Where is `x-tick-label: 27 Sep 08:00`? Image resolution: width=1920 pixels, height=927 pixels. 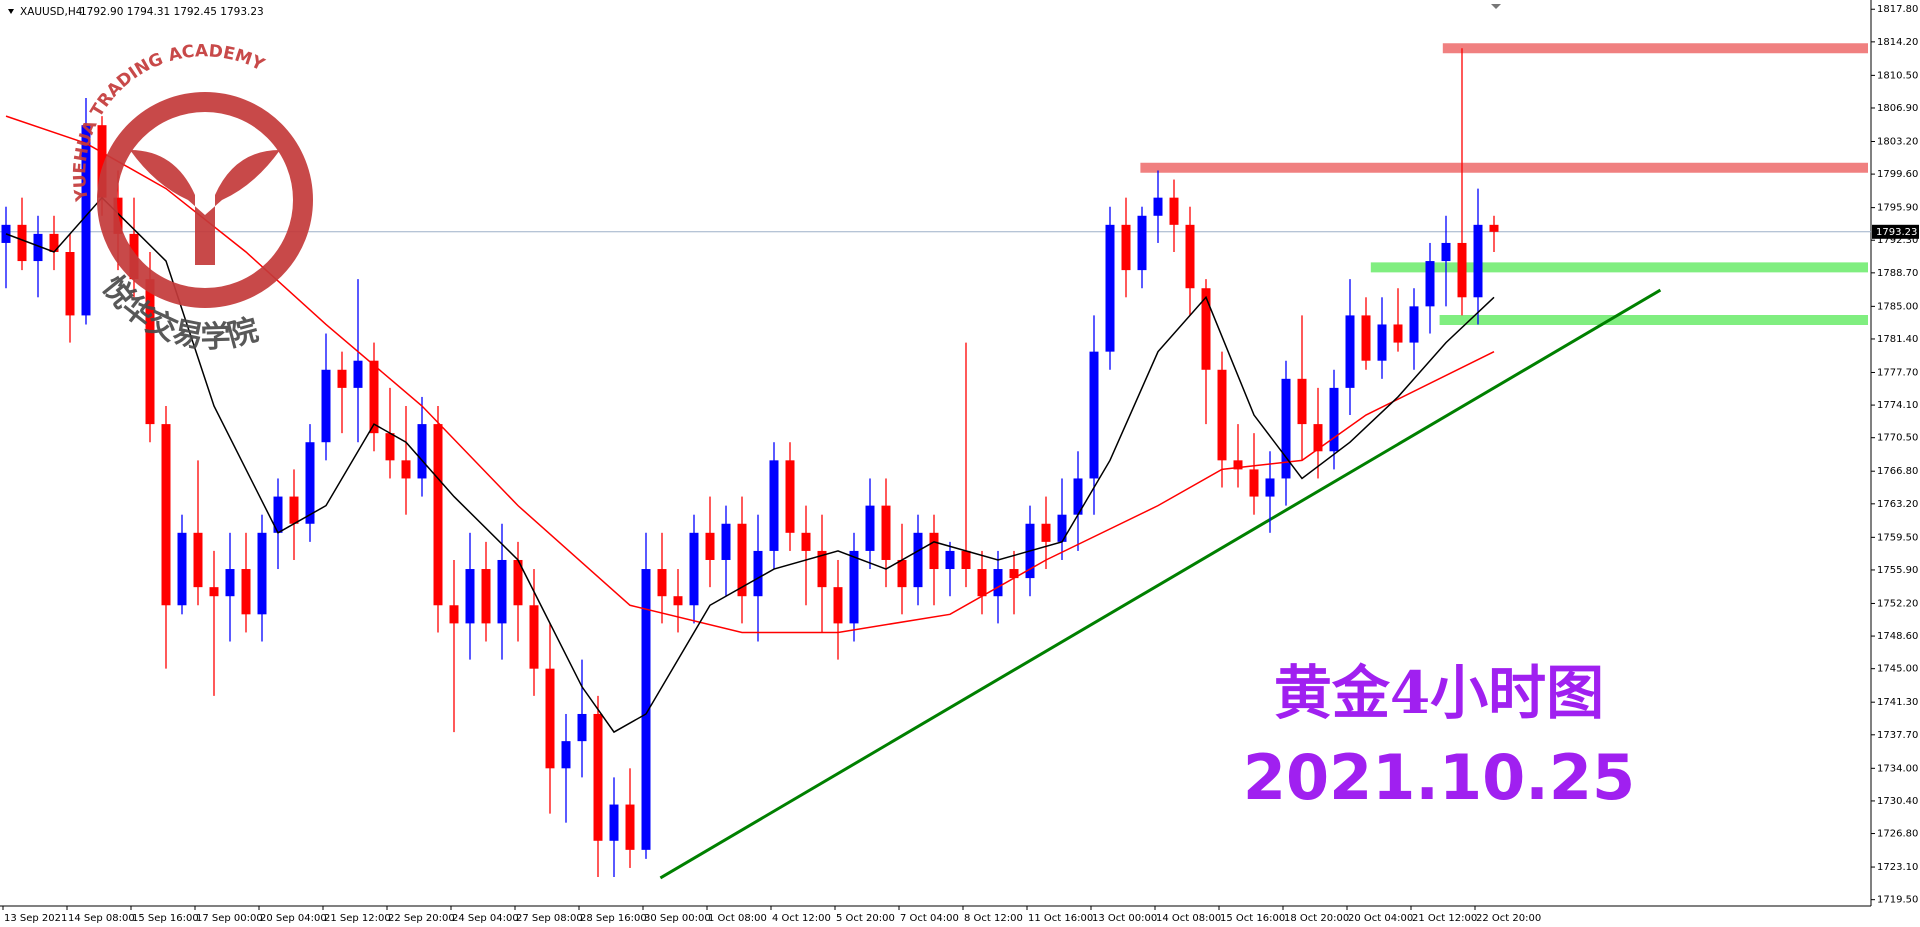 x-tick-label: 27 Sep 08:00 is located at coordinates (549, 918).